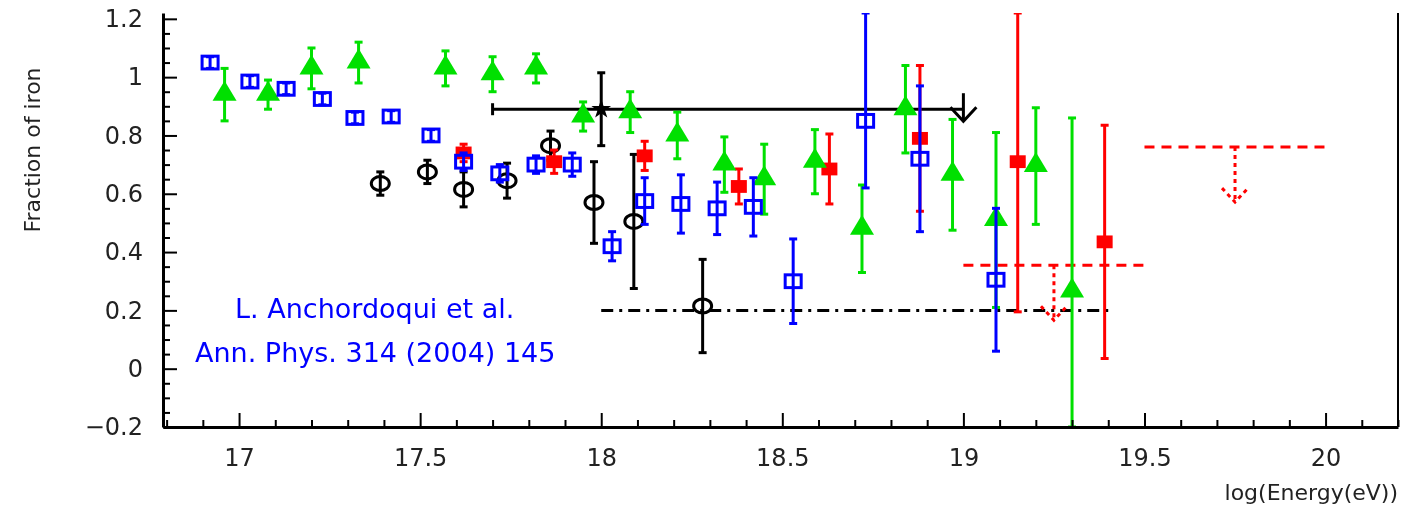 The image size is (1401, 510). Describe the element at coordinates (1326, 458) in the screenshot. I see `x-tick-label: 20` at that location.